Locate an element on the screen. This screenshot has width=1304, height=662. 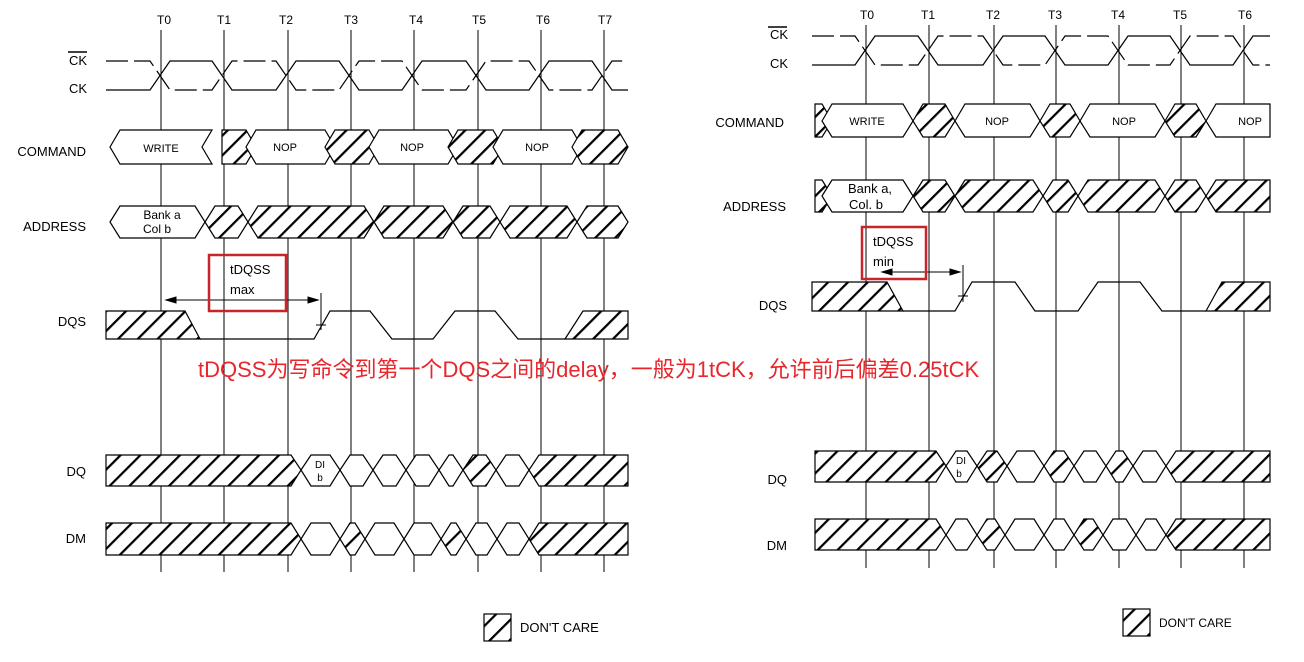
address-label-line2: Col. b is located at coordinates (866, 204).